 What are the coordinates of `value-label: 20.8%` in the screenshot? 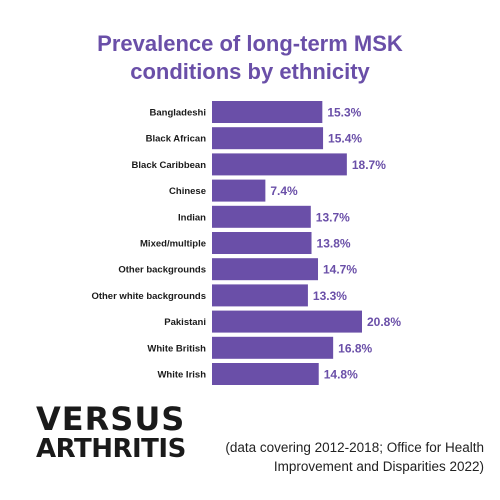 It's located at (384, 322).